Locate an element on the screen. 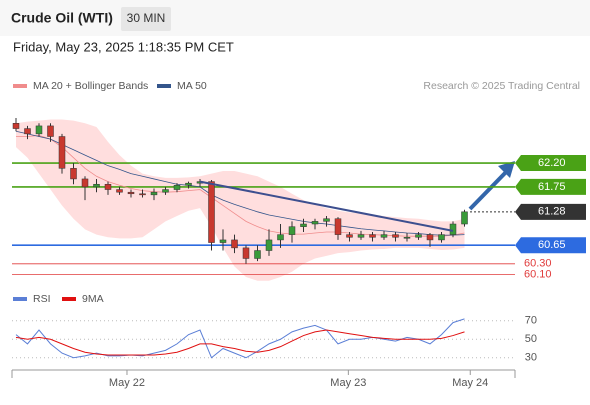  level-label: 61.75 is located at coordinates (552, 187).